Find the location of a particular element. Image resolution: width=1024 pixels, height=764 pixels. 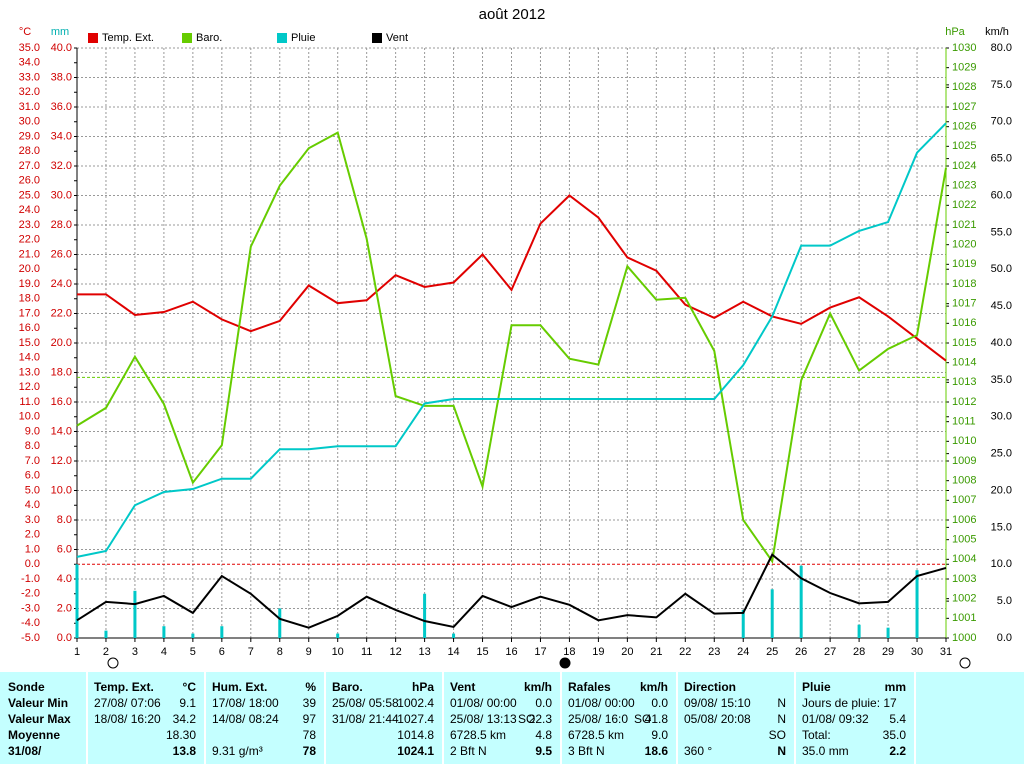

x-tick-label: 23 is located at coordinates (714, 652).